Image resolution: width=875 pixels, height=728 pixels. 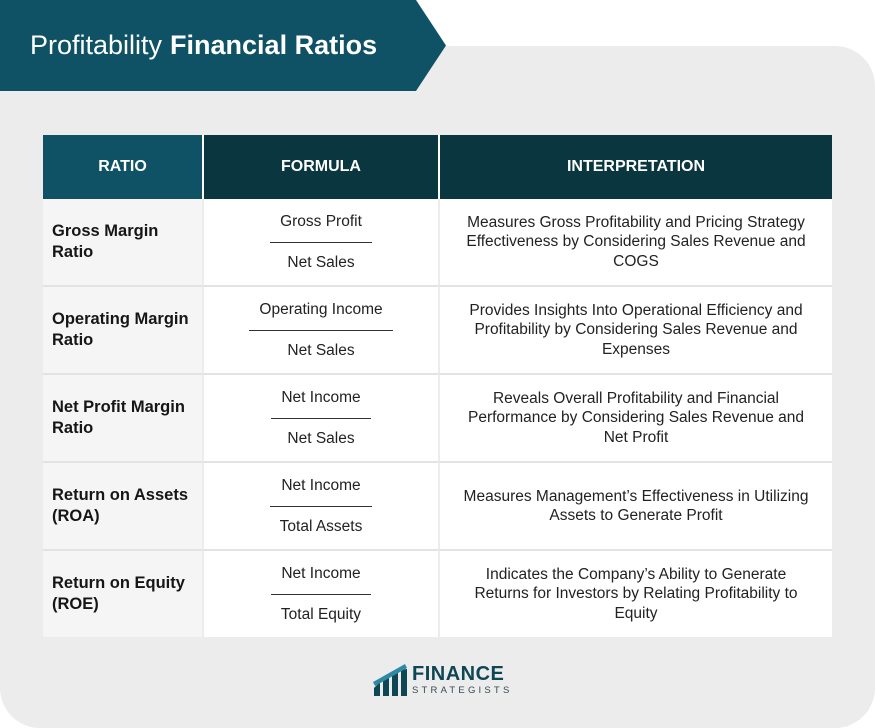 I want to click on page-title: Profitability Financial Ratios, so click(x=203, y=45).